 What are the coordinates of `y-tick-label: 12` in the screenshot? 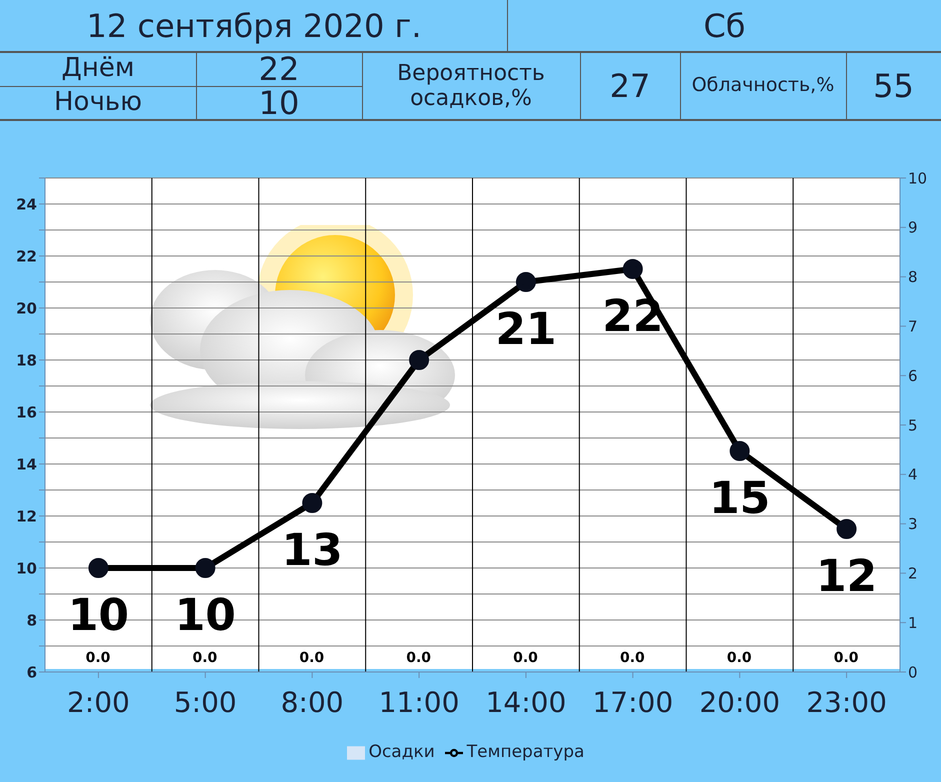 It's located at (26, 516).